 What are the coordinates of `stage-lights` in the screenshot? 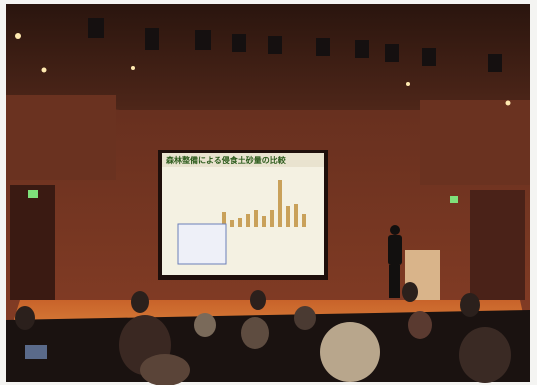 It's located at (295, 45).